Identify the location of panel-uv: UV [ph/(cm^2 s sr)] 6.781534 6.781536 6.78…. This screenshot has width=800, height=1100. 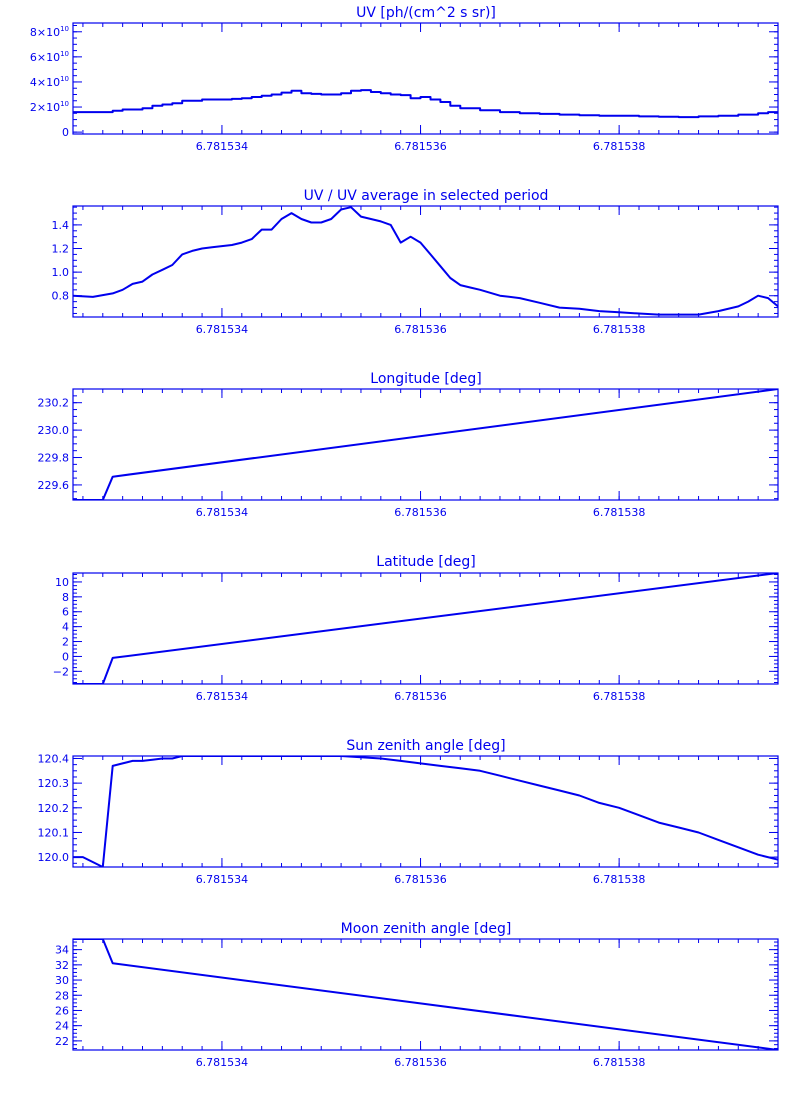
(404, 79).